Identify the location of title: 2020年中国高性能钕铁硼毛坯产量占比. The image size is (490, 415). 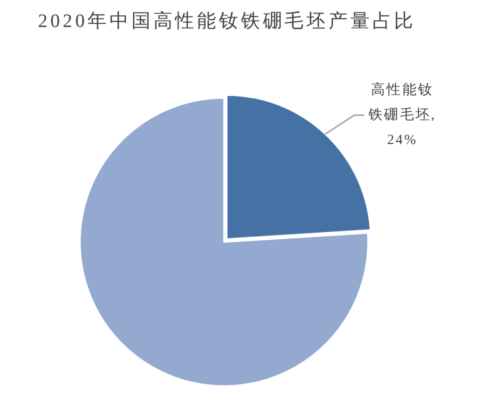
(227, 22).